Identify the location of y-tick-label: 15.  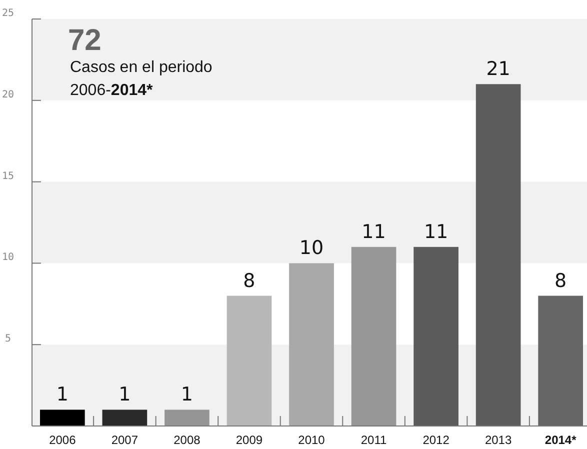
(8, 176).